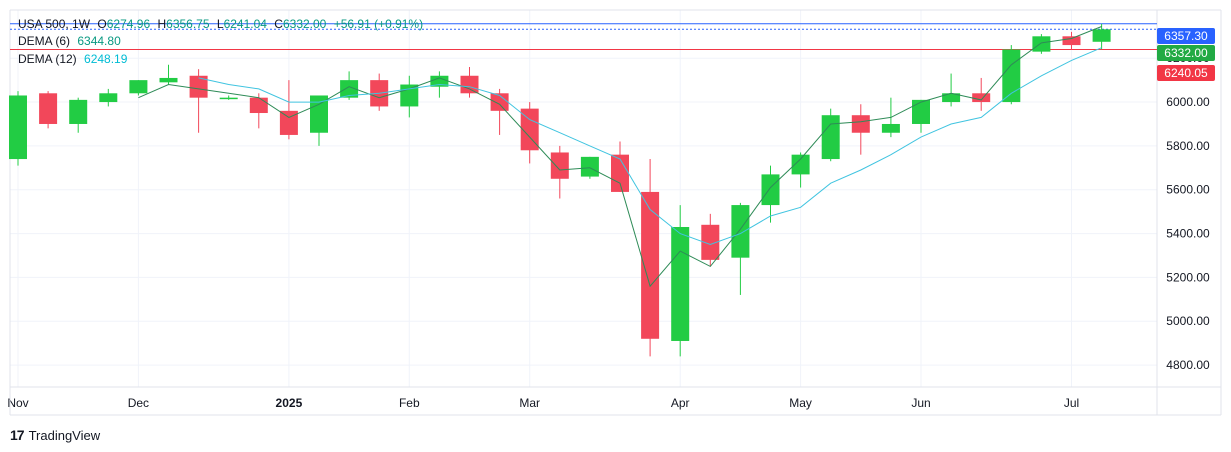 This screenshot has width=1231, height=452. What do you see at coordinates (1071, 403) in the screenshot?
I see `x-tick-label: Jul` at bounding box center [1071, 403].